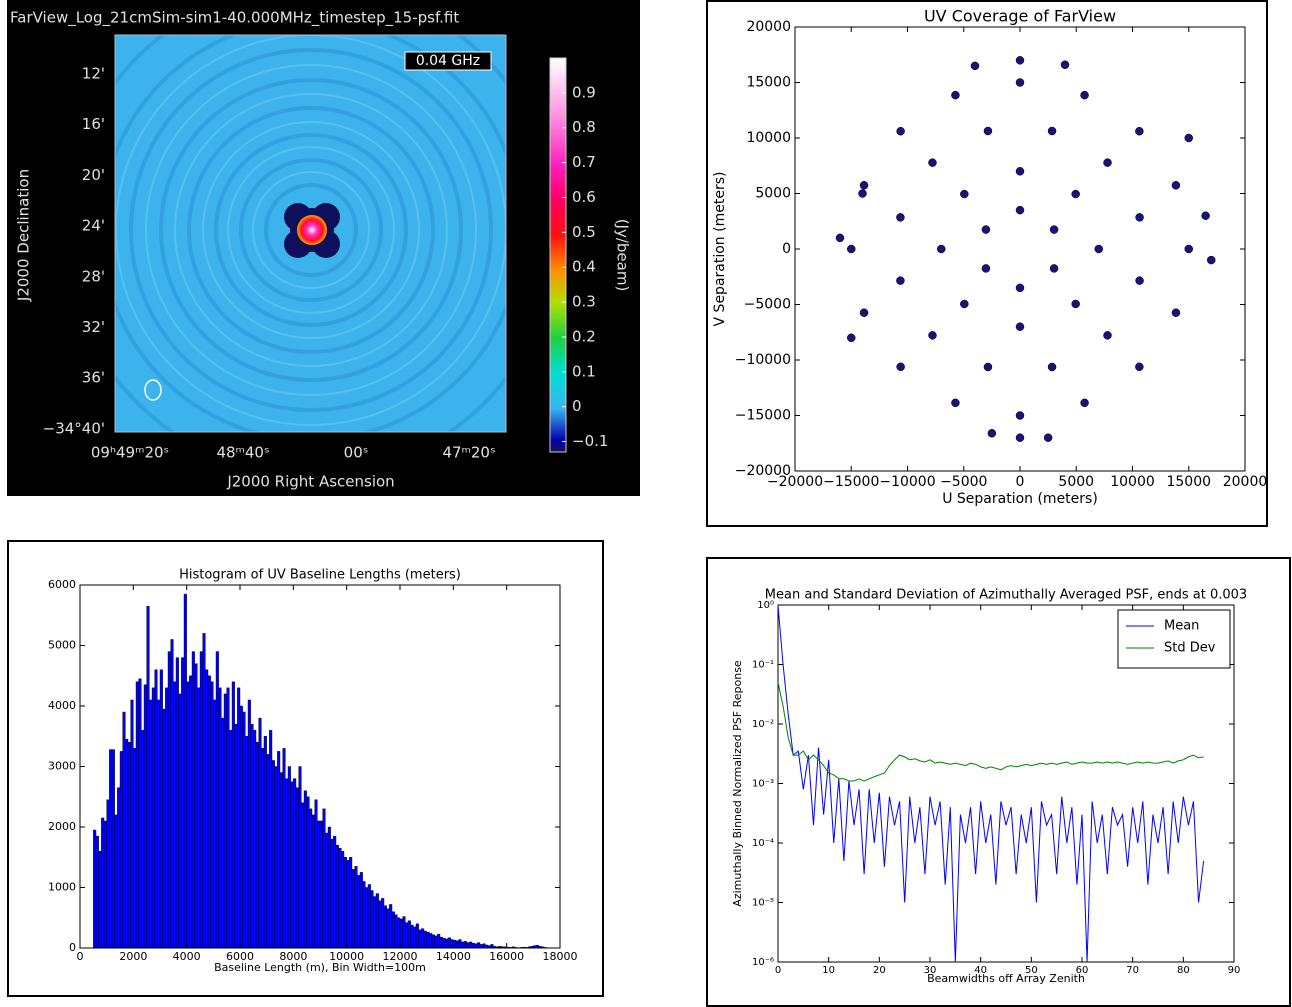  I want to click on psf-image, so click(310, 233).